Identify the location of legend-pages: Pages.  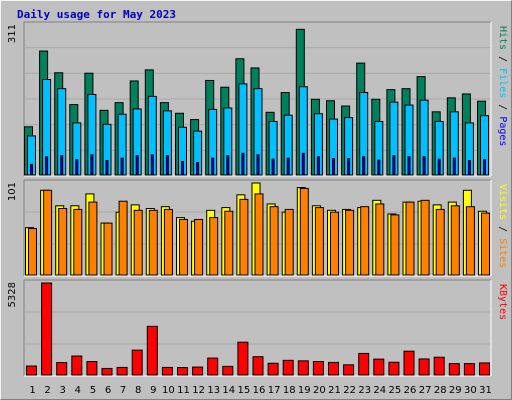
(502, 131).